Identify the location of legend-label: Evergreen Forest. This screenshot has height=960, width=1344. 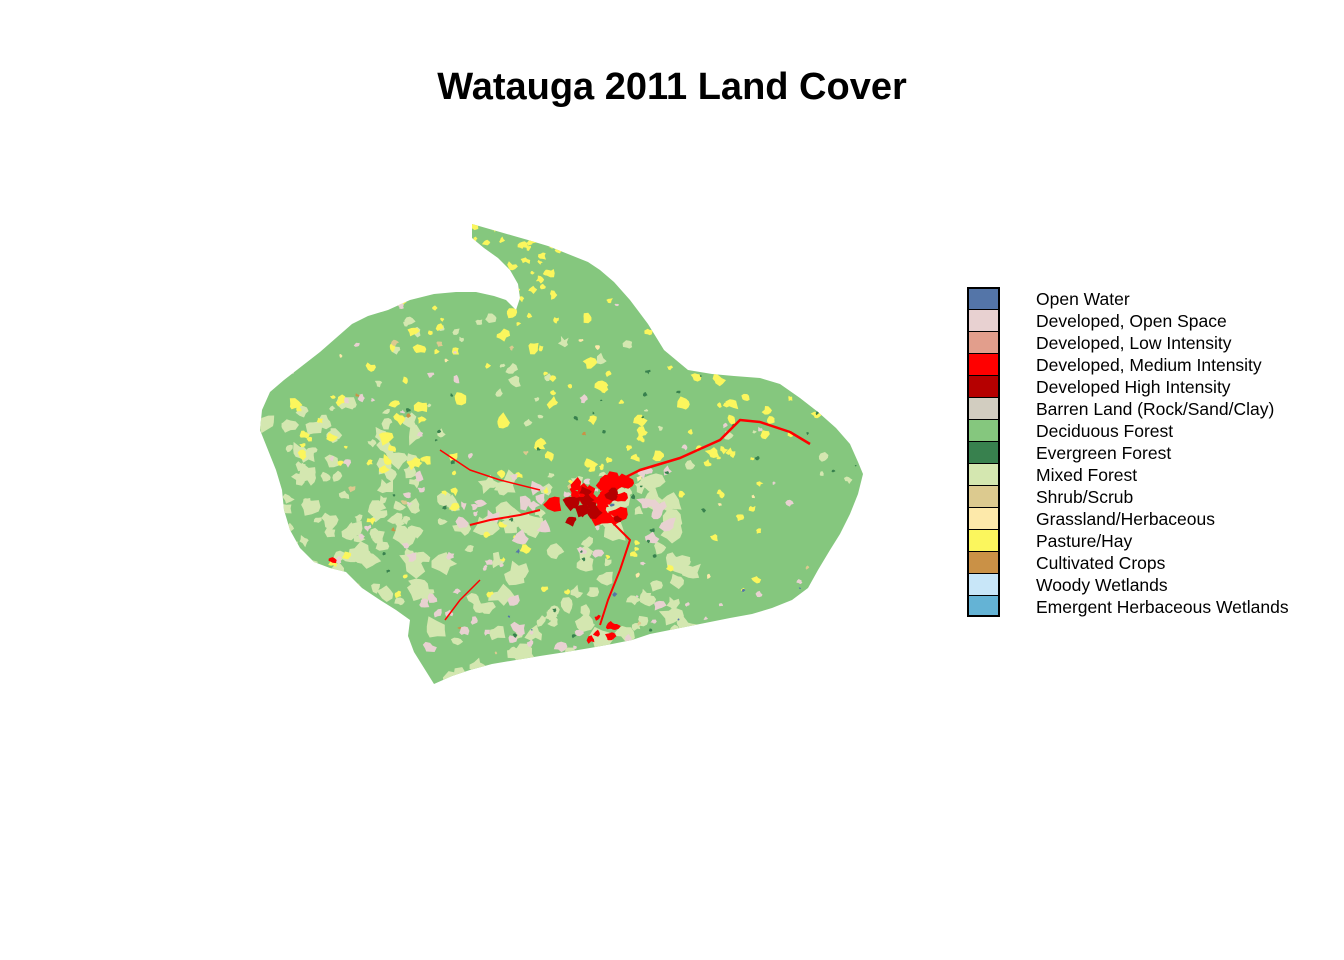
(1104, 453).